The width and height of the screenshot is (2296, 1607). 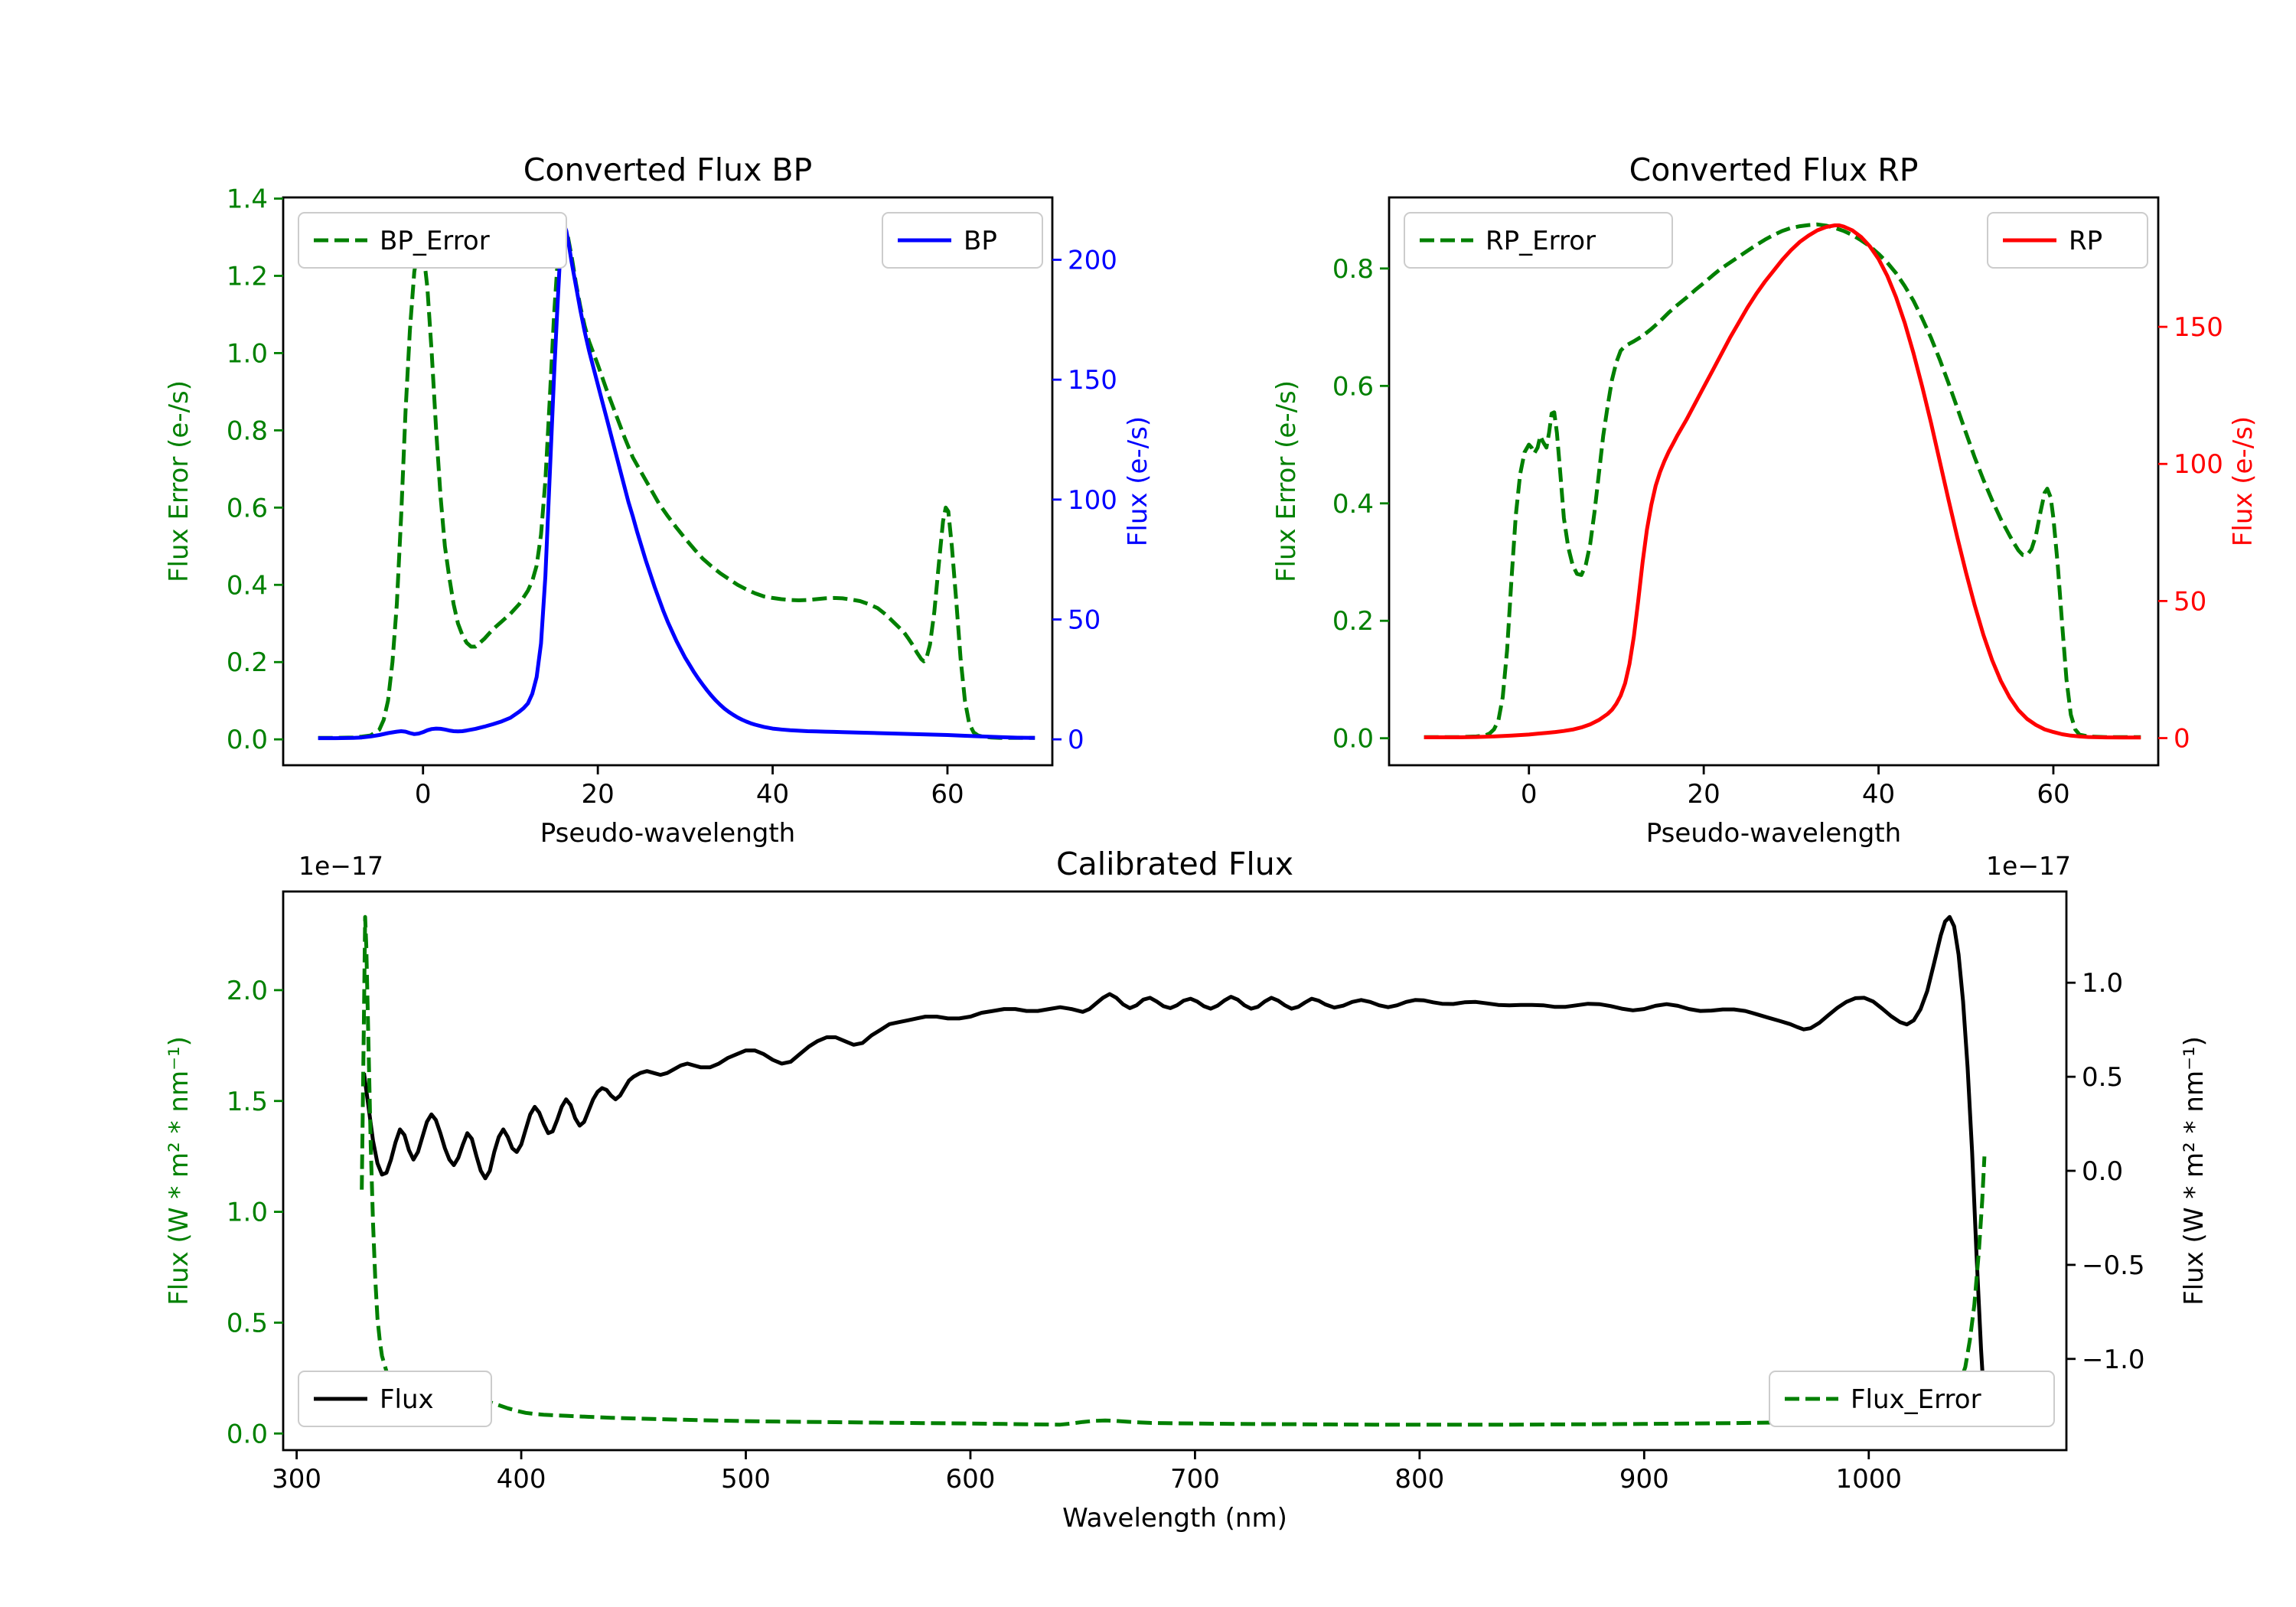 I want to click on legend-bp-error: BP_Error, so click(x=432, y=240).